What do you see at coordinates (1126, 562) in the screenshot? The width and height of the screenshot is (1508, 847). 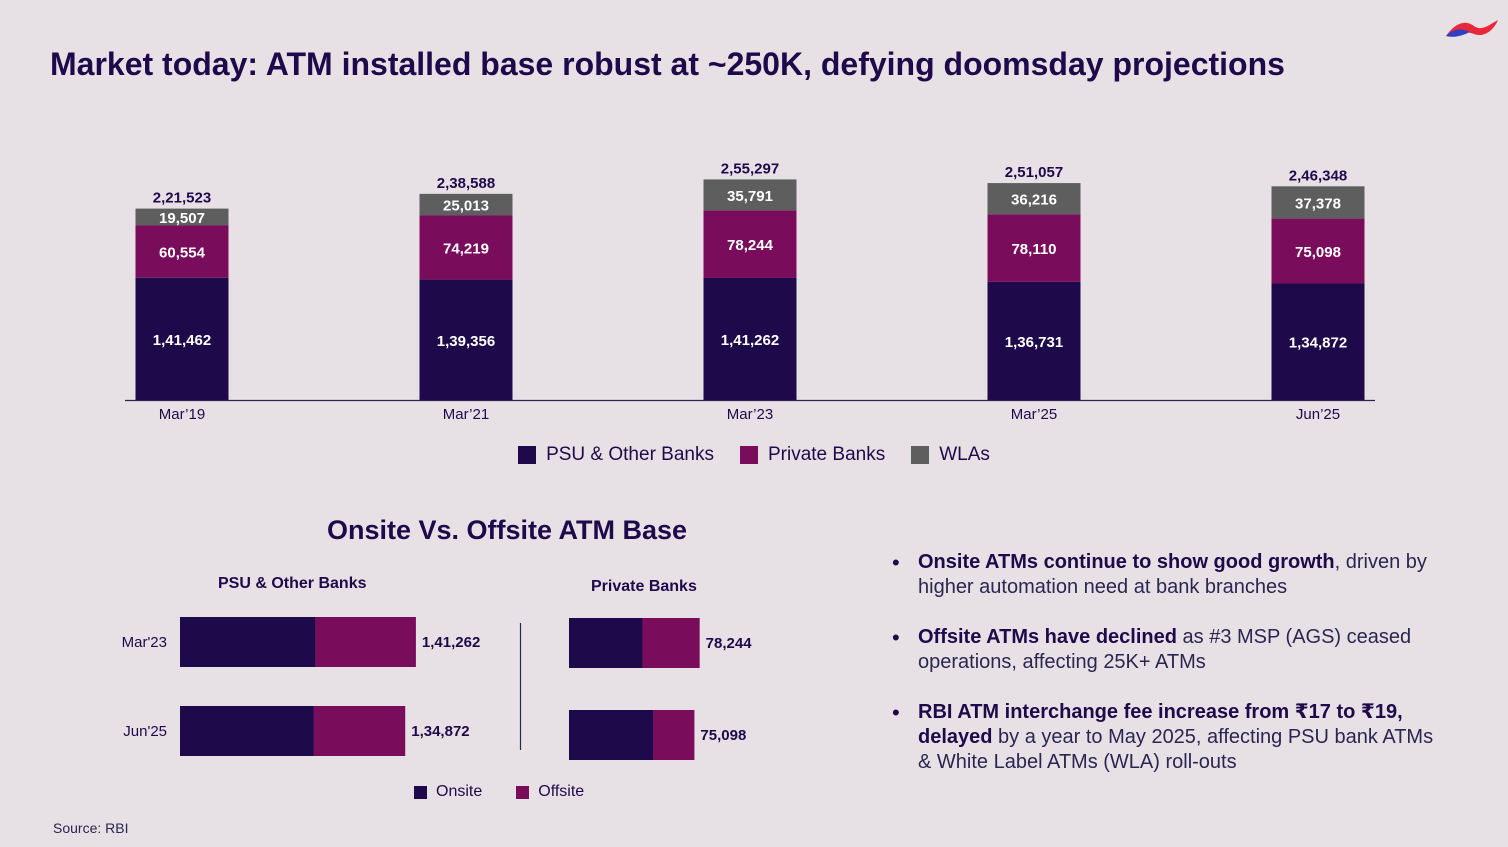 I see `insight-bold: Onsite ATMs continue to show good growth` at bounding box center [1126, 562].